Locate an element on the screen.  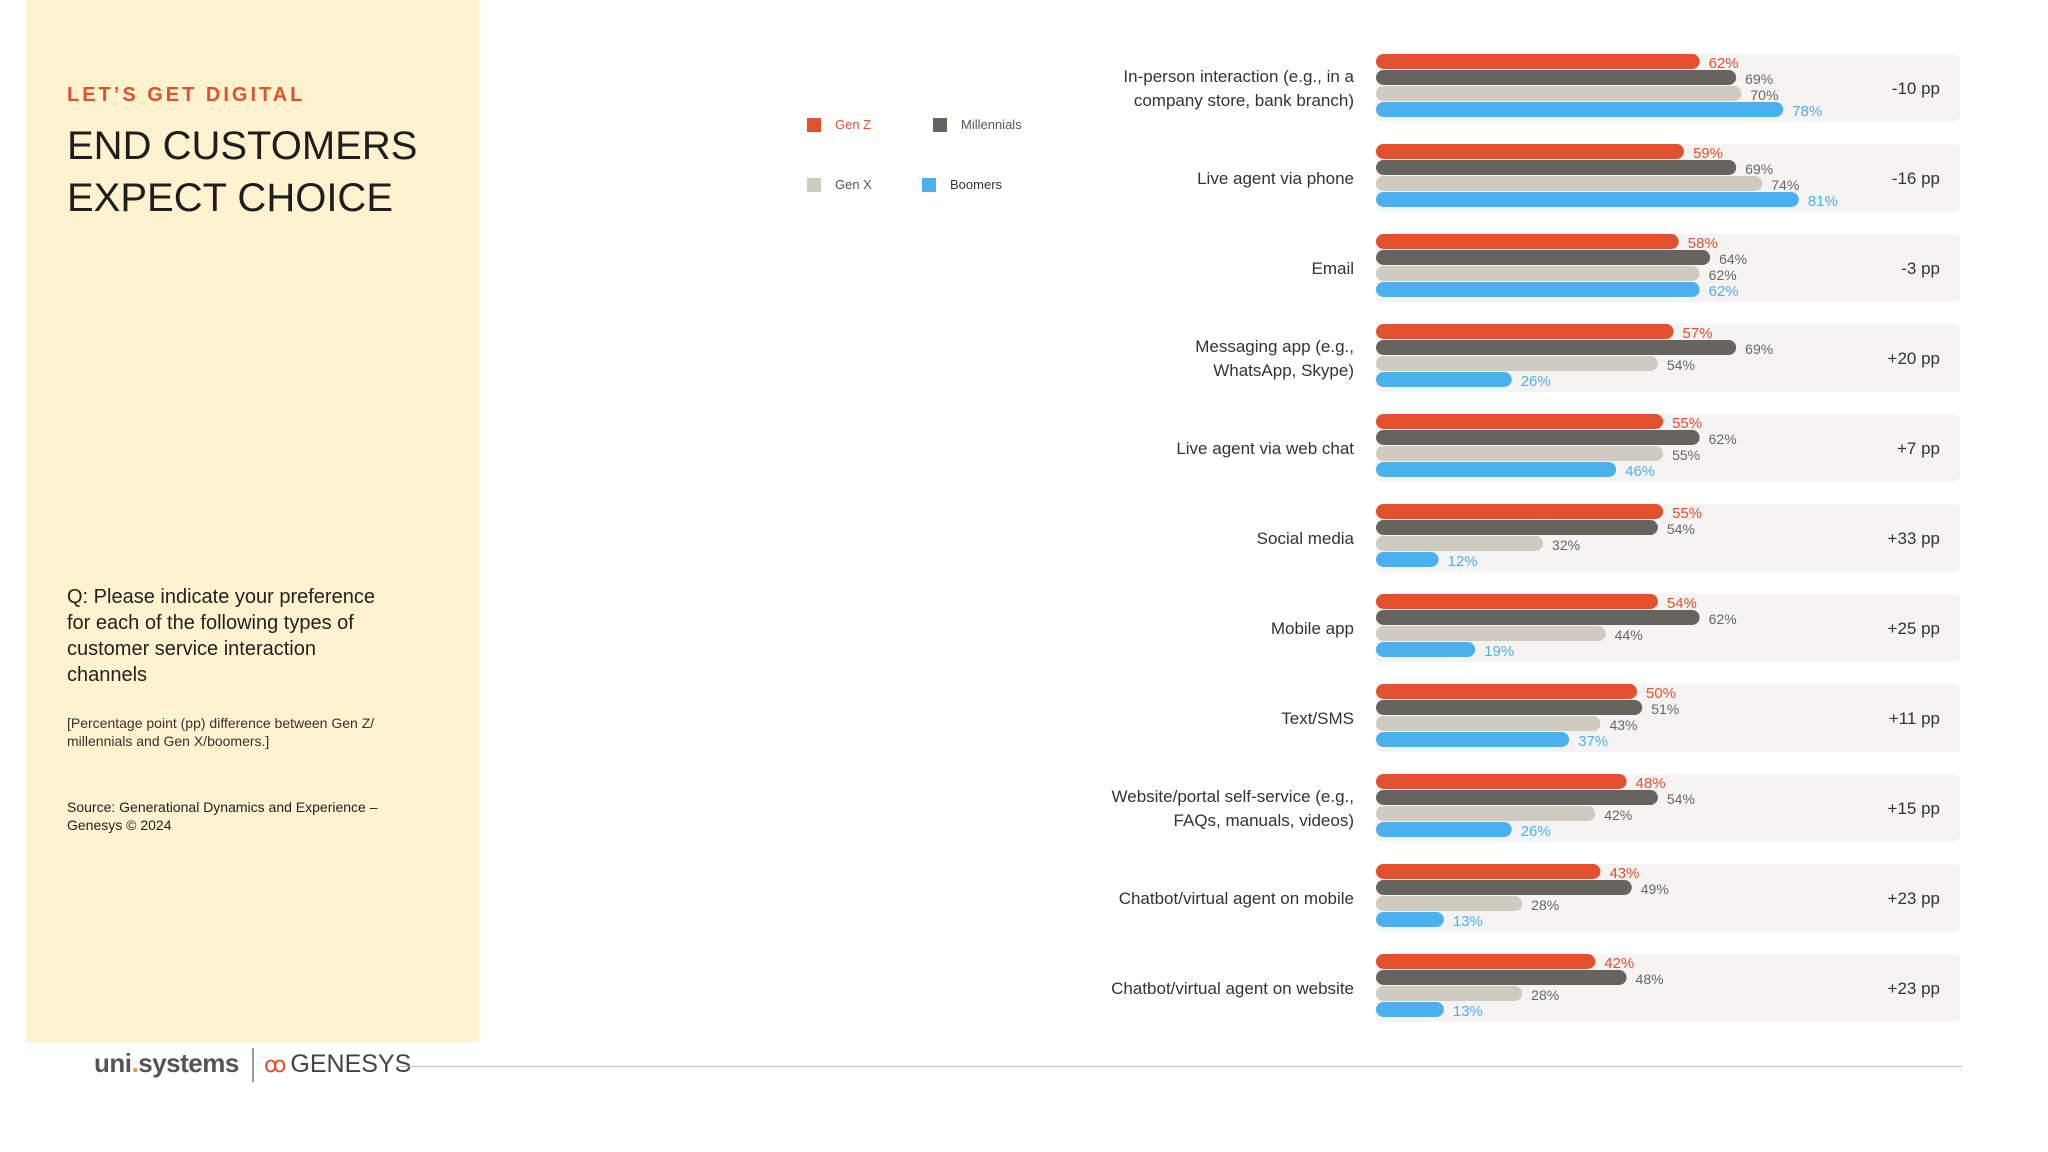
category-label: Text/SMS is located at coordinates (1317, 718).